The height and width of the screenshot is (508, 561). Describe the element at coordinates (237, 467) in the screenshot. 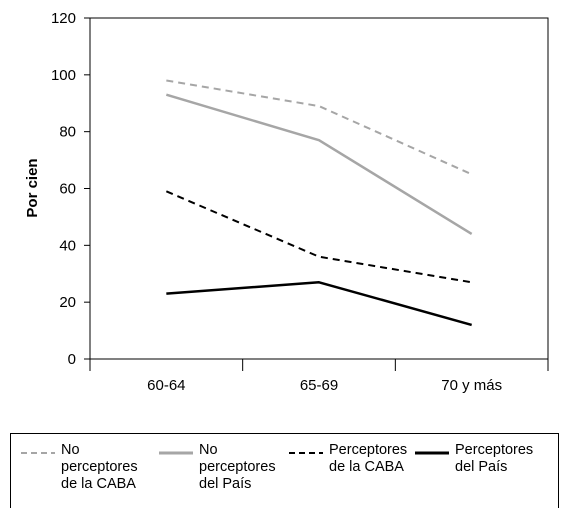

I see `legend-label-no-perceptores-pais: No perceptores del País` at that location.